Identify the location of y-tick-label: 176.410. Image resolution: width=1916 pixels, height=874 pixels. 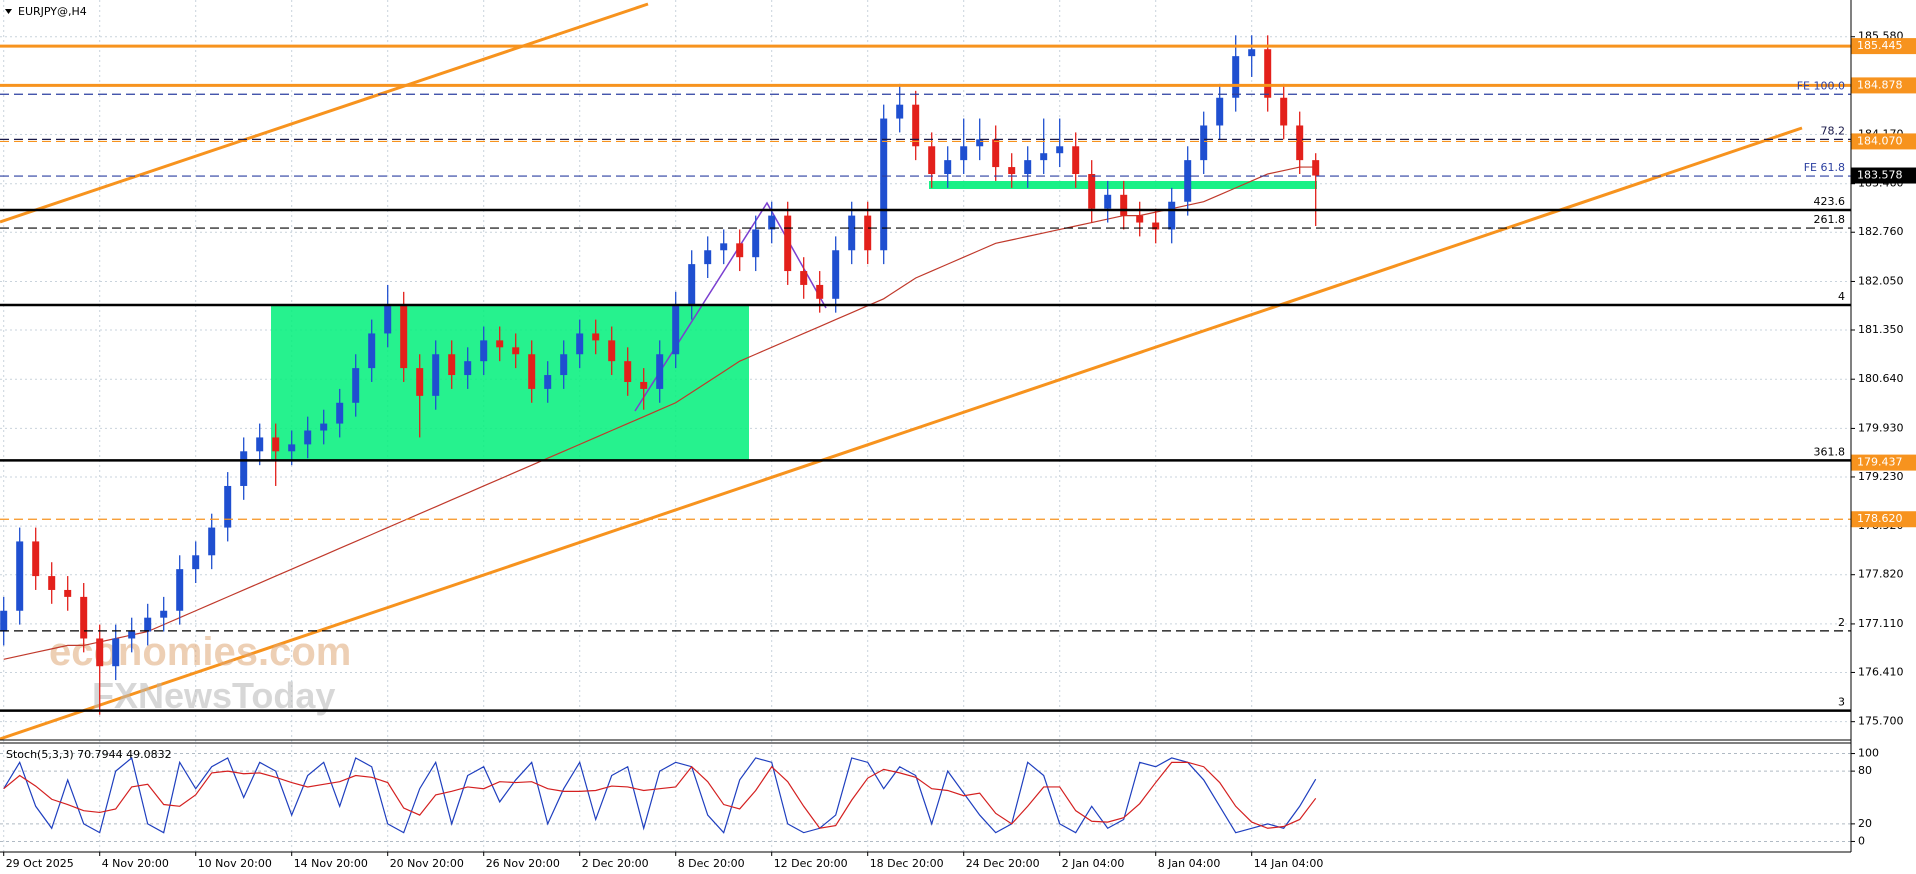
(1881, 671).